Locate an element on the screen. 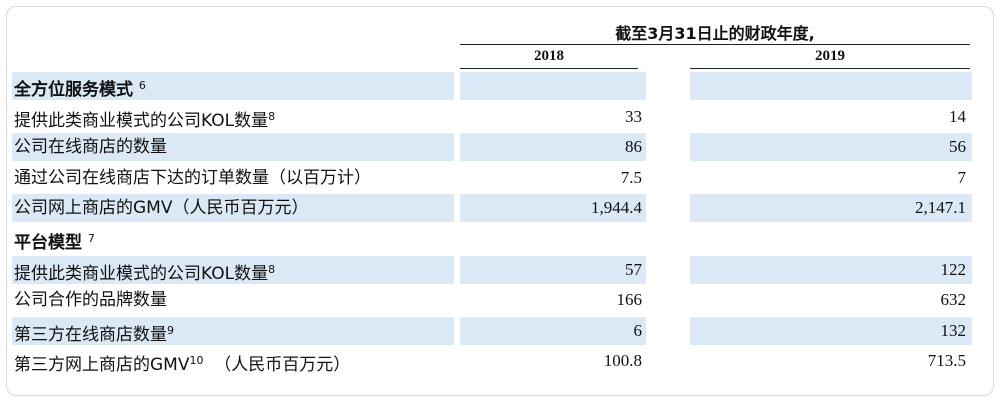 This screenshot has width=1000, height=402. row-label: 公司在线商店的数量 is located at coordinates (90, 147).